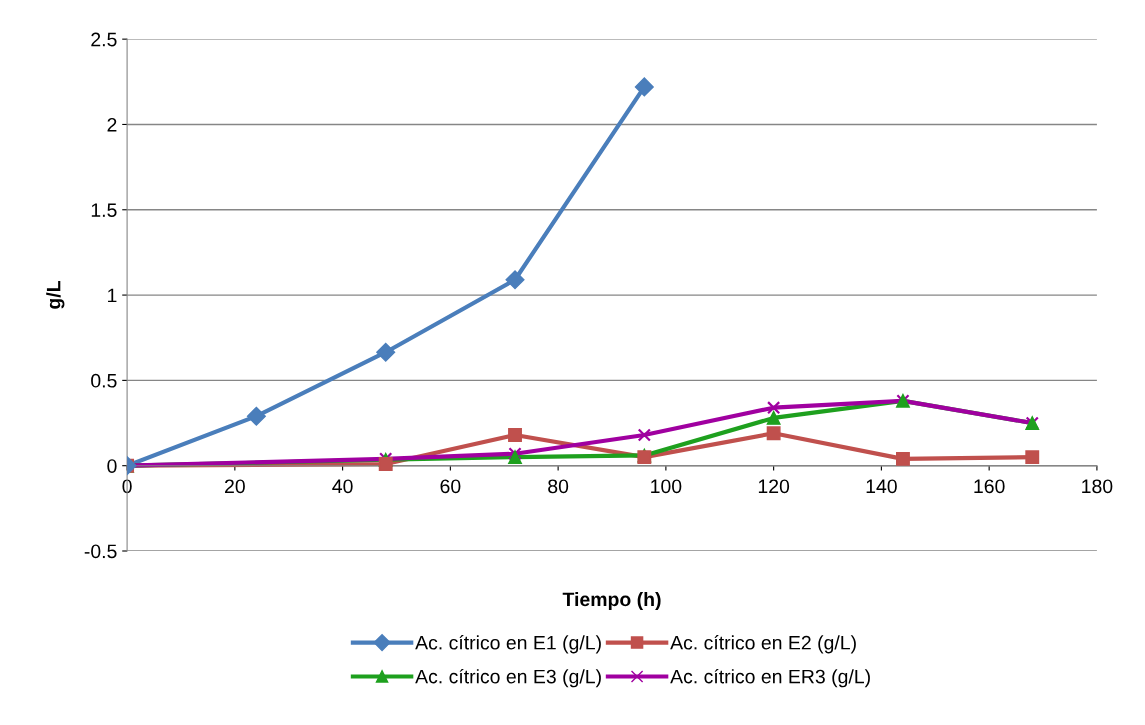 This screenshot has width=1145, height=725. I want to click on y-tick-label: 1, so click(112, 295).